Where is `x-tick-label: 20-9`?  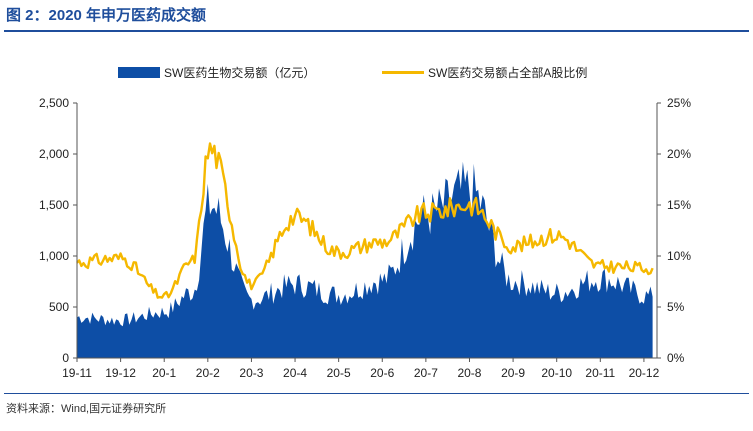 x-tick-label: 20-9 is located at coordinates (513, 373).